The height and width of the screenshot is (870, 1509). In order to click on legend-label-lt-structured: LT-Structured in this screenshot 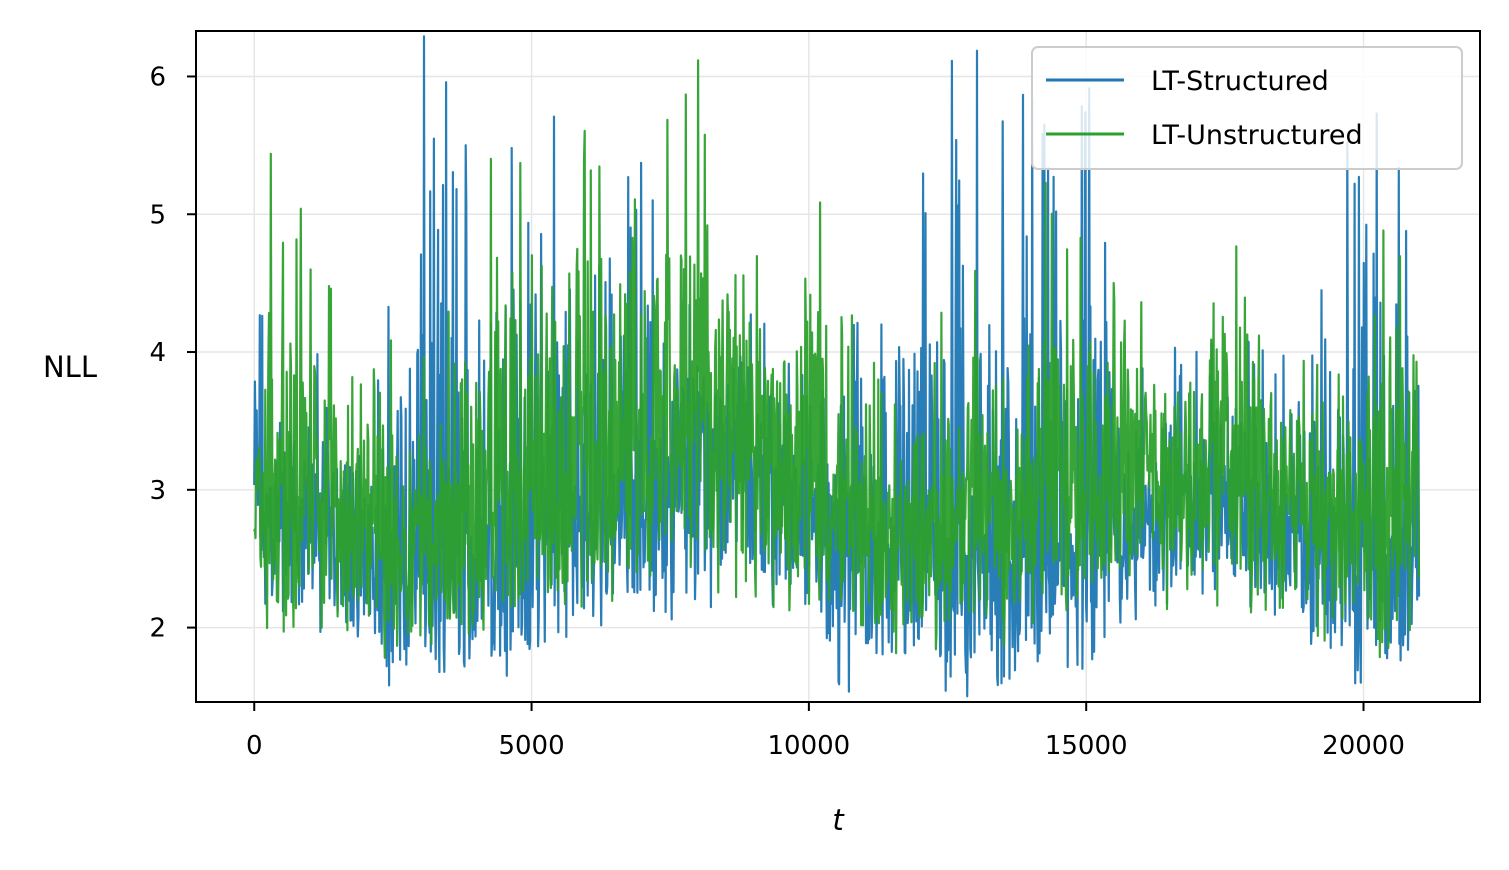, I will do `click(1240, 81)`.